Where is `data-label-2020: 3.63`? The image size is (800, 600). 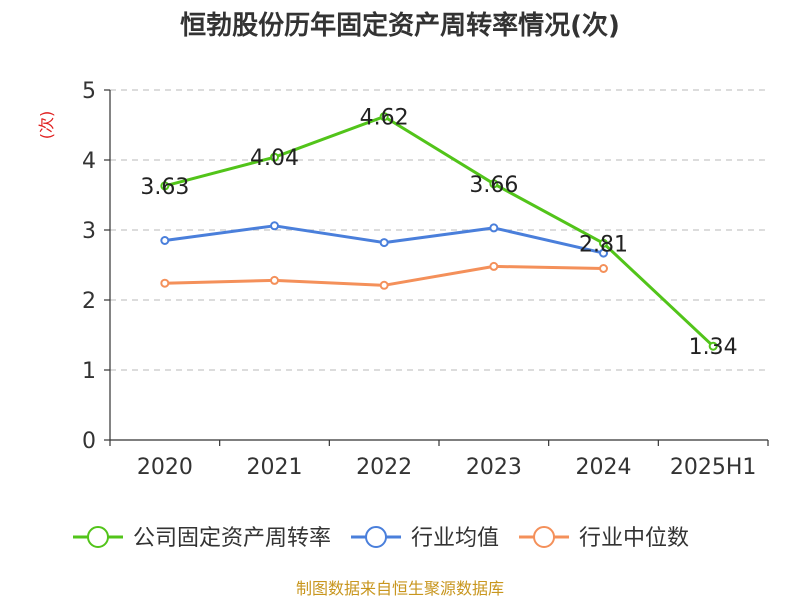
data-label-2020: 3.63 is located at coordinates (164, 187).